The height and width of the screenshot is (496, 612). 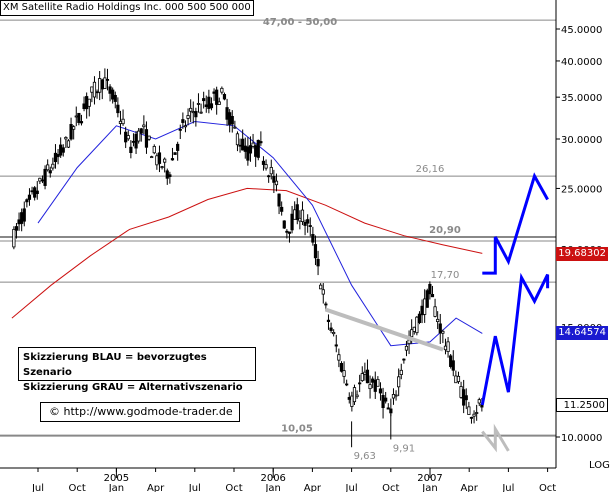 I want to click on ma50-last-value: 14.64574, so click(x=582, y=333).